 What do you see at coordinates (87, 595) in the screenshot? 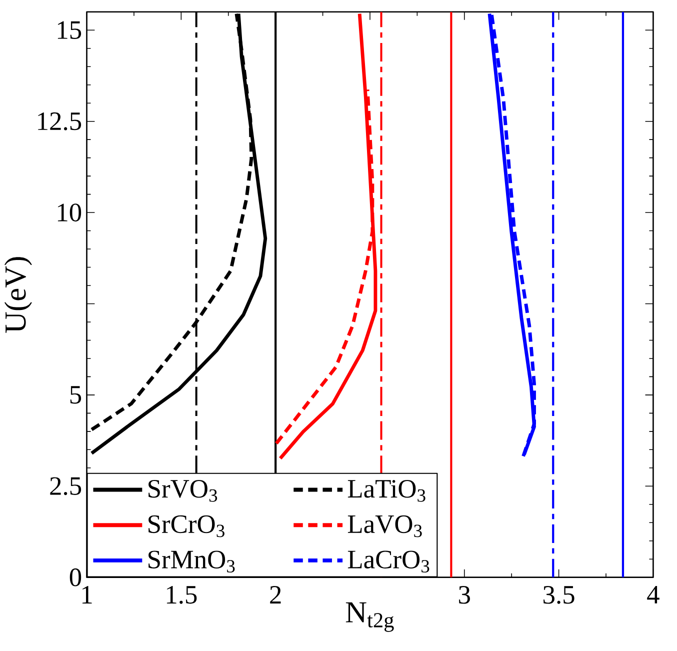
I see `x-tick-label: 1` at bounding box center [87, 595].